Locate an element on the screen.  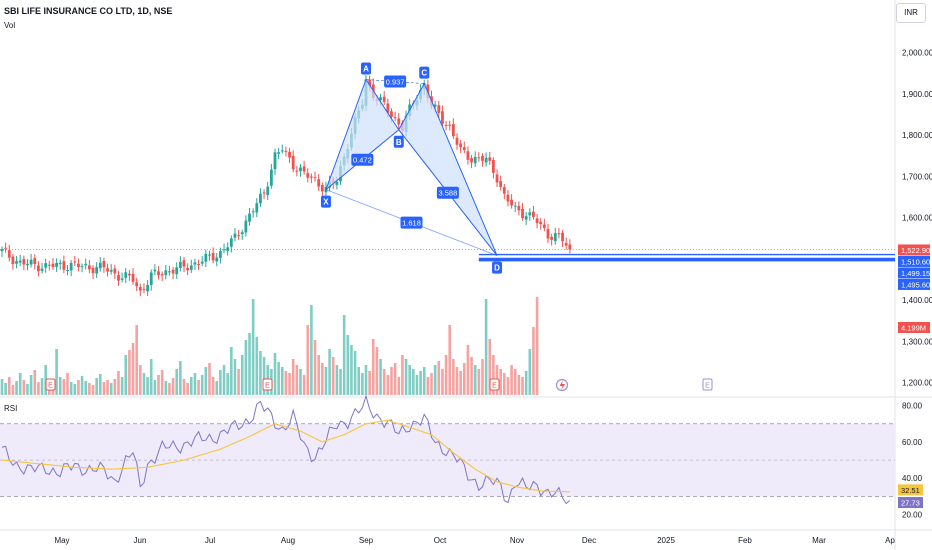
pattern-point-label: C is located at coordinates (424, 73).